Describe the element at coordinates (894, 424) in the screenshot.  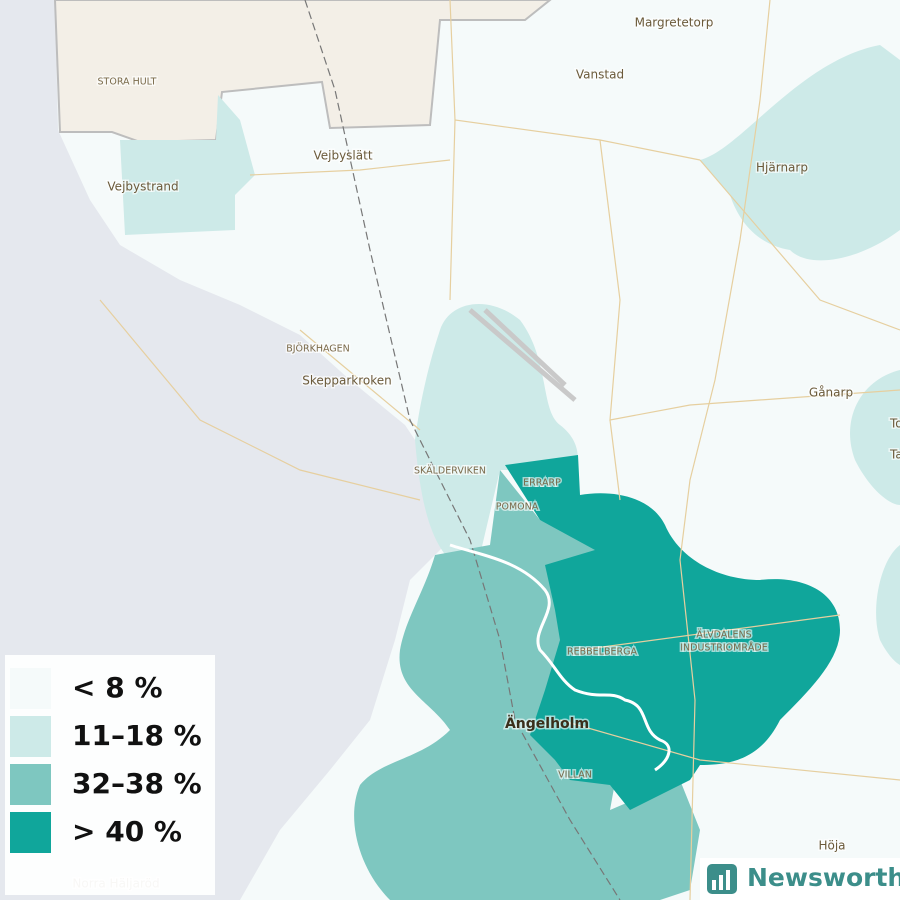
I see `place-label: To` at that location.